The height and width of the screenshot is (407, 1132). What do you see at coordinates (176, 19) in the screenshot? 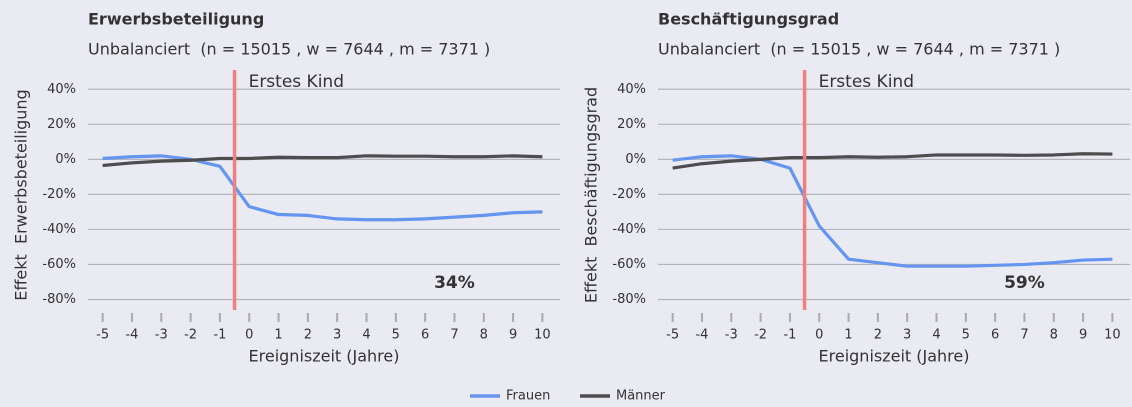
I see `panel-title: Erwerbsbeteiligung` at bounding box center [176, 19].